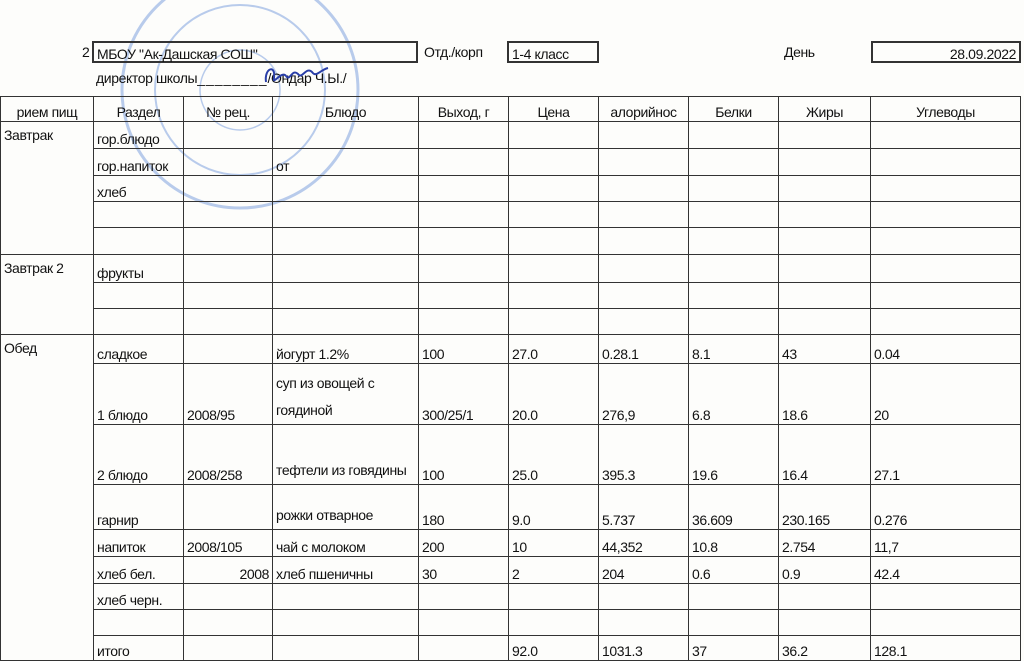  Describe the element at coordinates (553, 109) in the screenshot. I see `column-header: Цена` at that location.